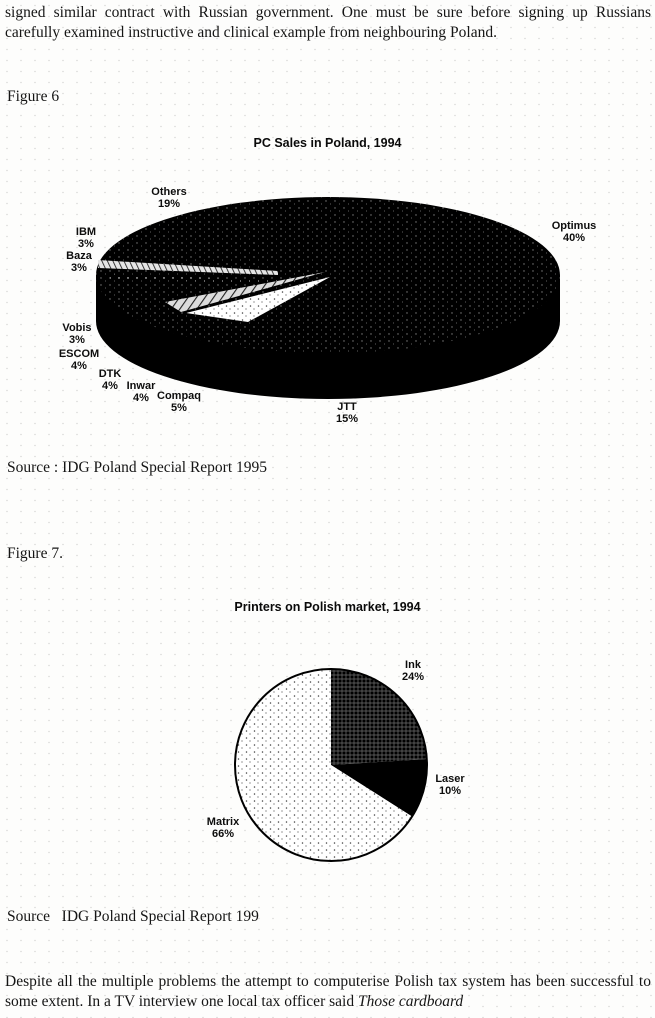  I want to click on pie-slice-matrix, so click(324, 765).